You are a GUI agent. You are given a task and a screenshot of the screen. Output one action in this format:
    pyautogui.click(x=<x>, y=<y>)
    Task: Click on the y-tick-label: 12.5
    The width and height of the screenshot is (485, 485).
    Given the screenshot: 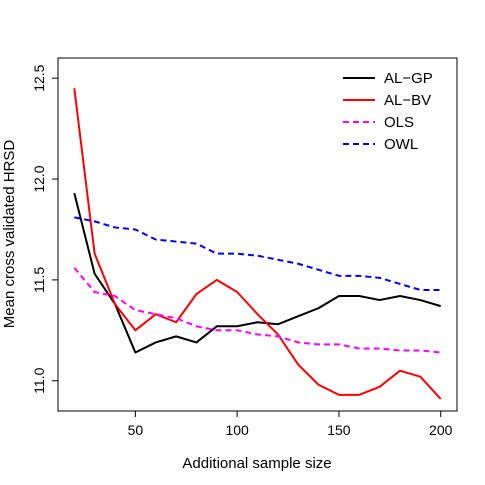 What is the action you would take?
    pyautogui.click(x=39, y=77)
    